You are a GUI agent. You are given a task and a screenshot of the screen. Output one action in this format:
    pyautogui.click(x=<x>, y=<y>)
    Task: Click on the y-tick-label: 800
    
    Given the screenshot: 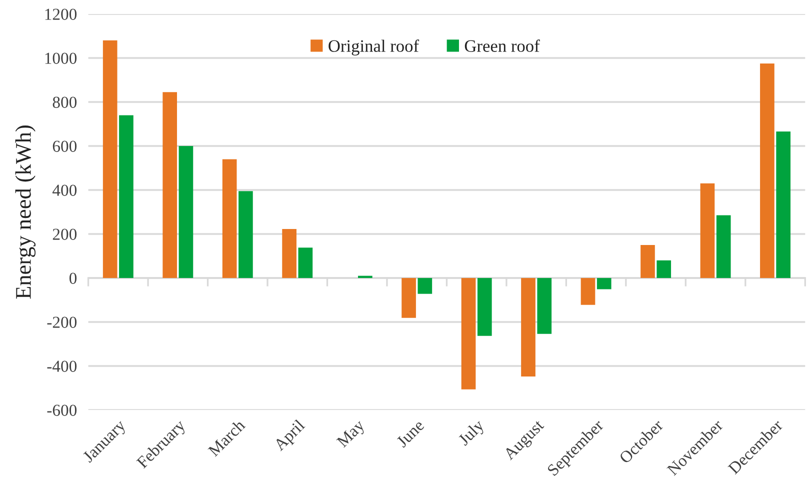 What is the action you would take?
    pyautogui.click(x=64, y=102)
    